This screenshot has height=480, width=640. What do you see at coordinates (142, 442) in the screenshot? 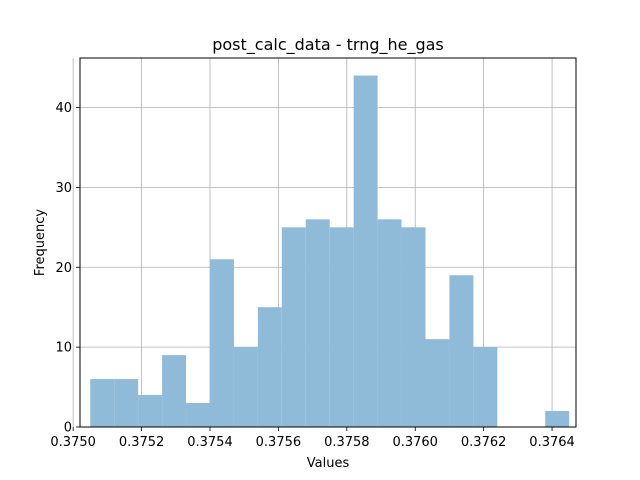
I see `x-tick-label: 0.3752` at bounding box center [142, 442].